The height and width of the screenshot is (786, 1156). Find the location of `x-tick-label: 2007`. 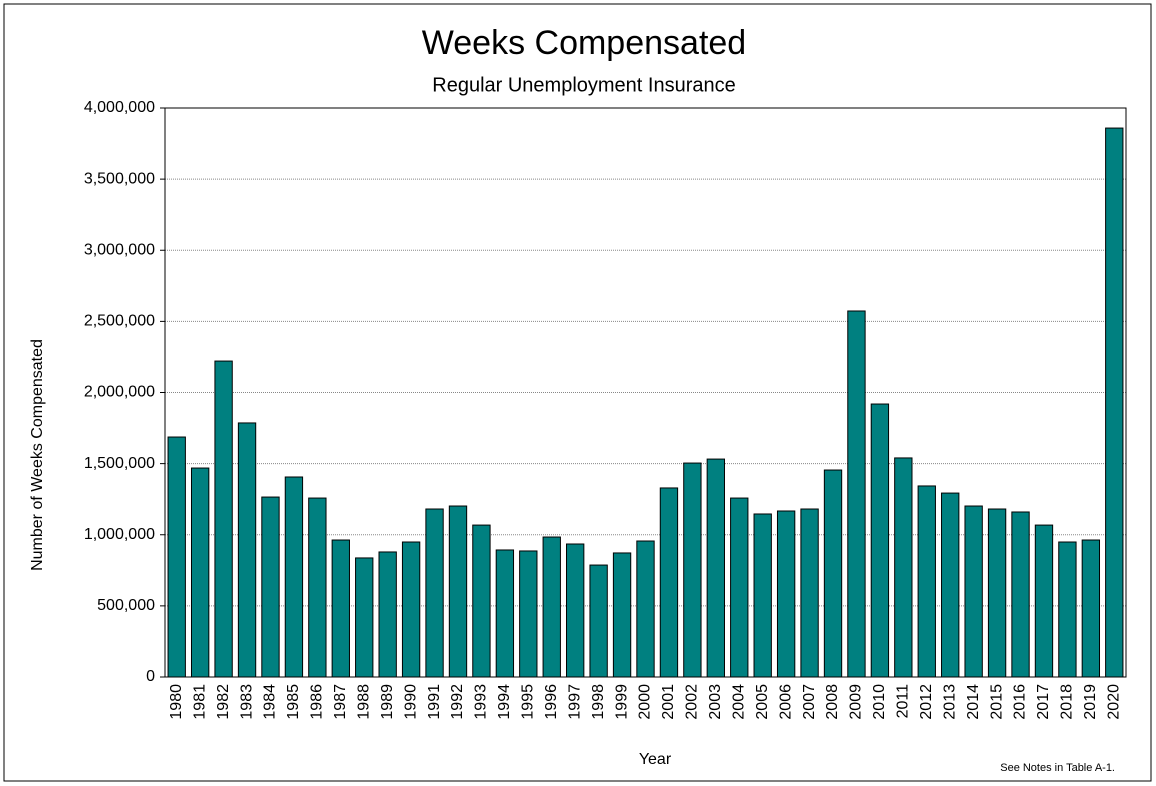

x-tick-label: 2007 is located at coordinates (809, 702).